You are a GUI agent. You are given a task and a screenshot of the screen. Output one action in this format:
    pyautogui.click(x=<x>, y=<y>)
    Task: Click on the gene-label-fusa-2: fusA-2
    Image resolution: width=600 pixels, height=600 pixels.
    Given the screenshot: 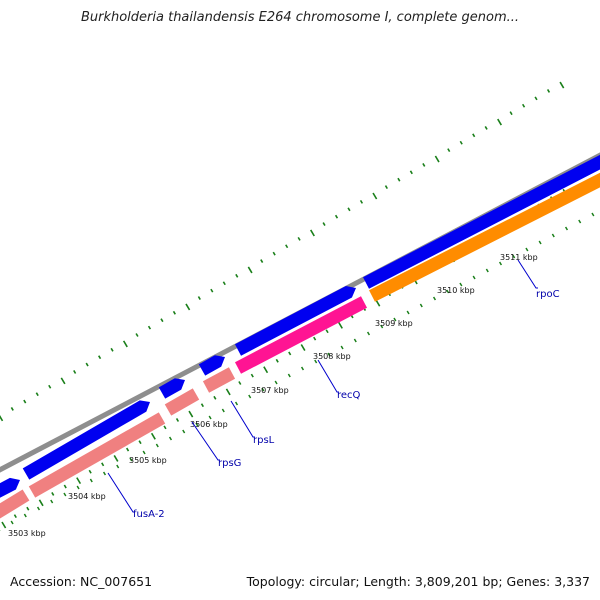 What is the action you would take?
    pyautogui.click(x=149, y=514)
    